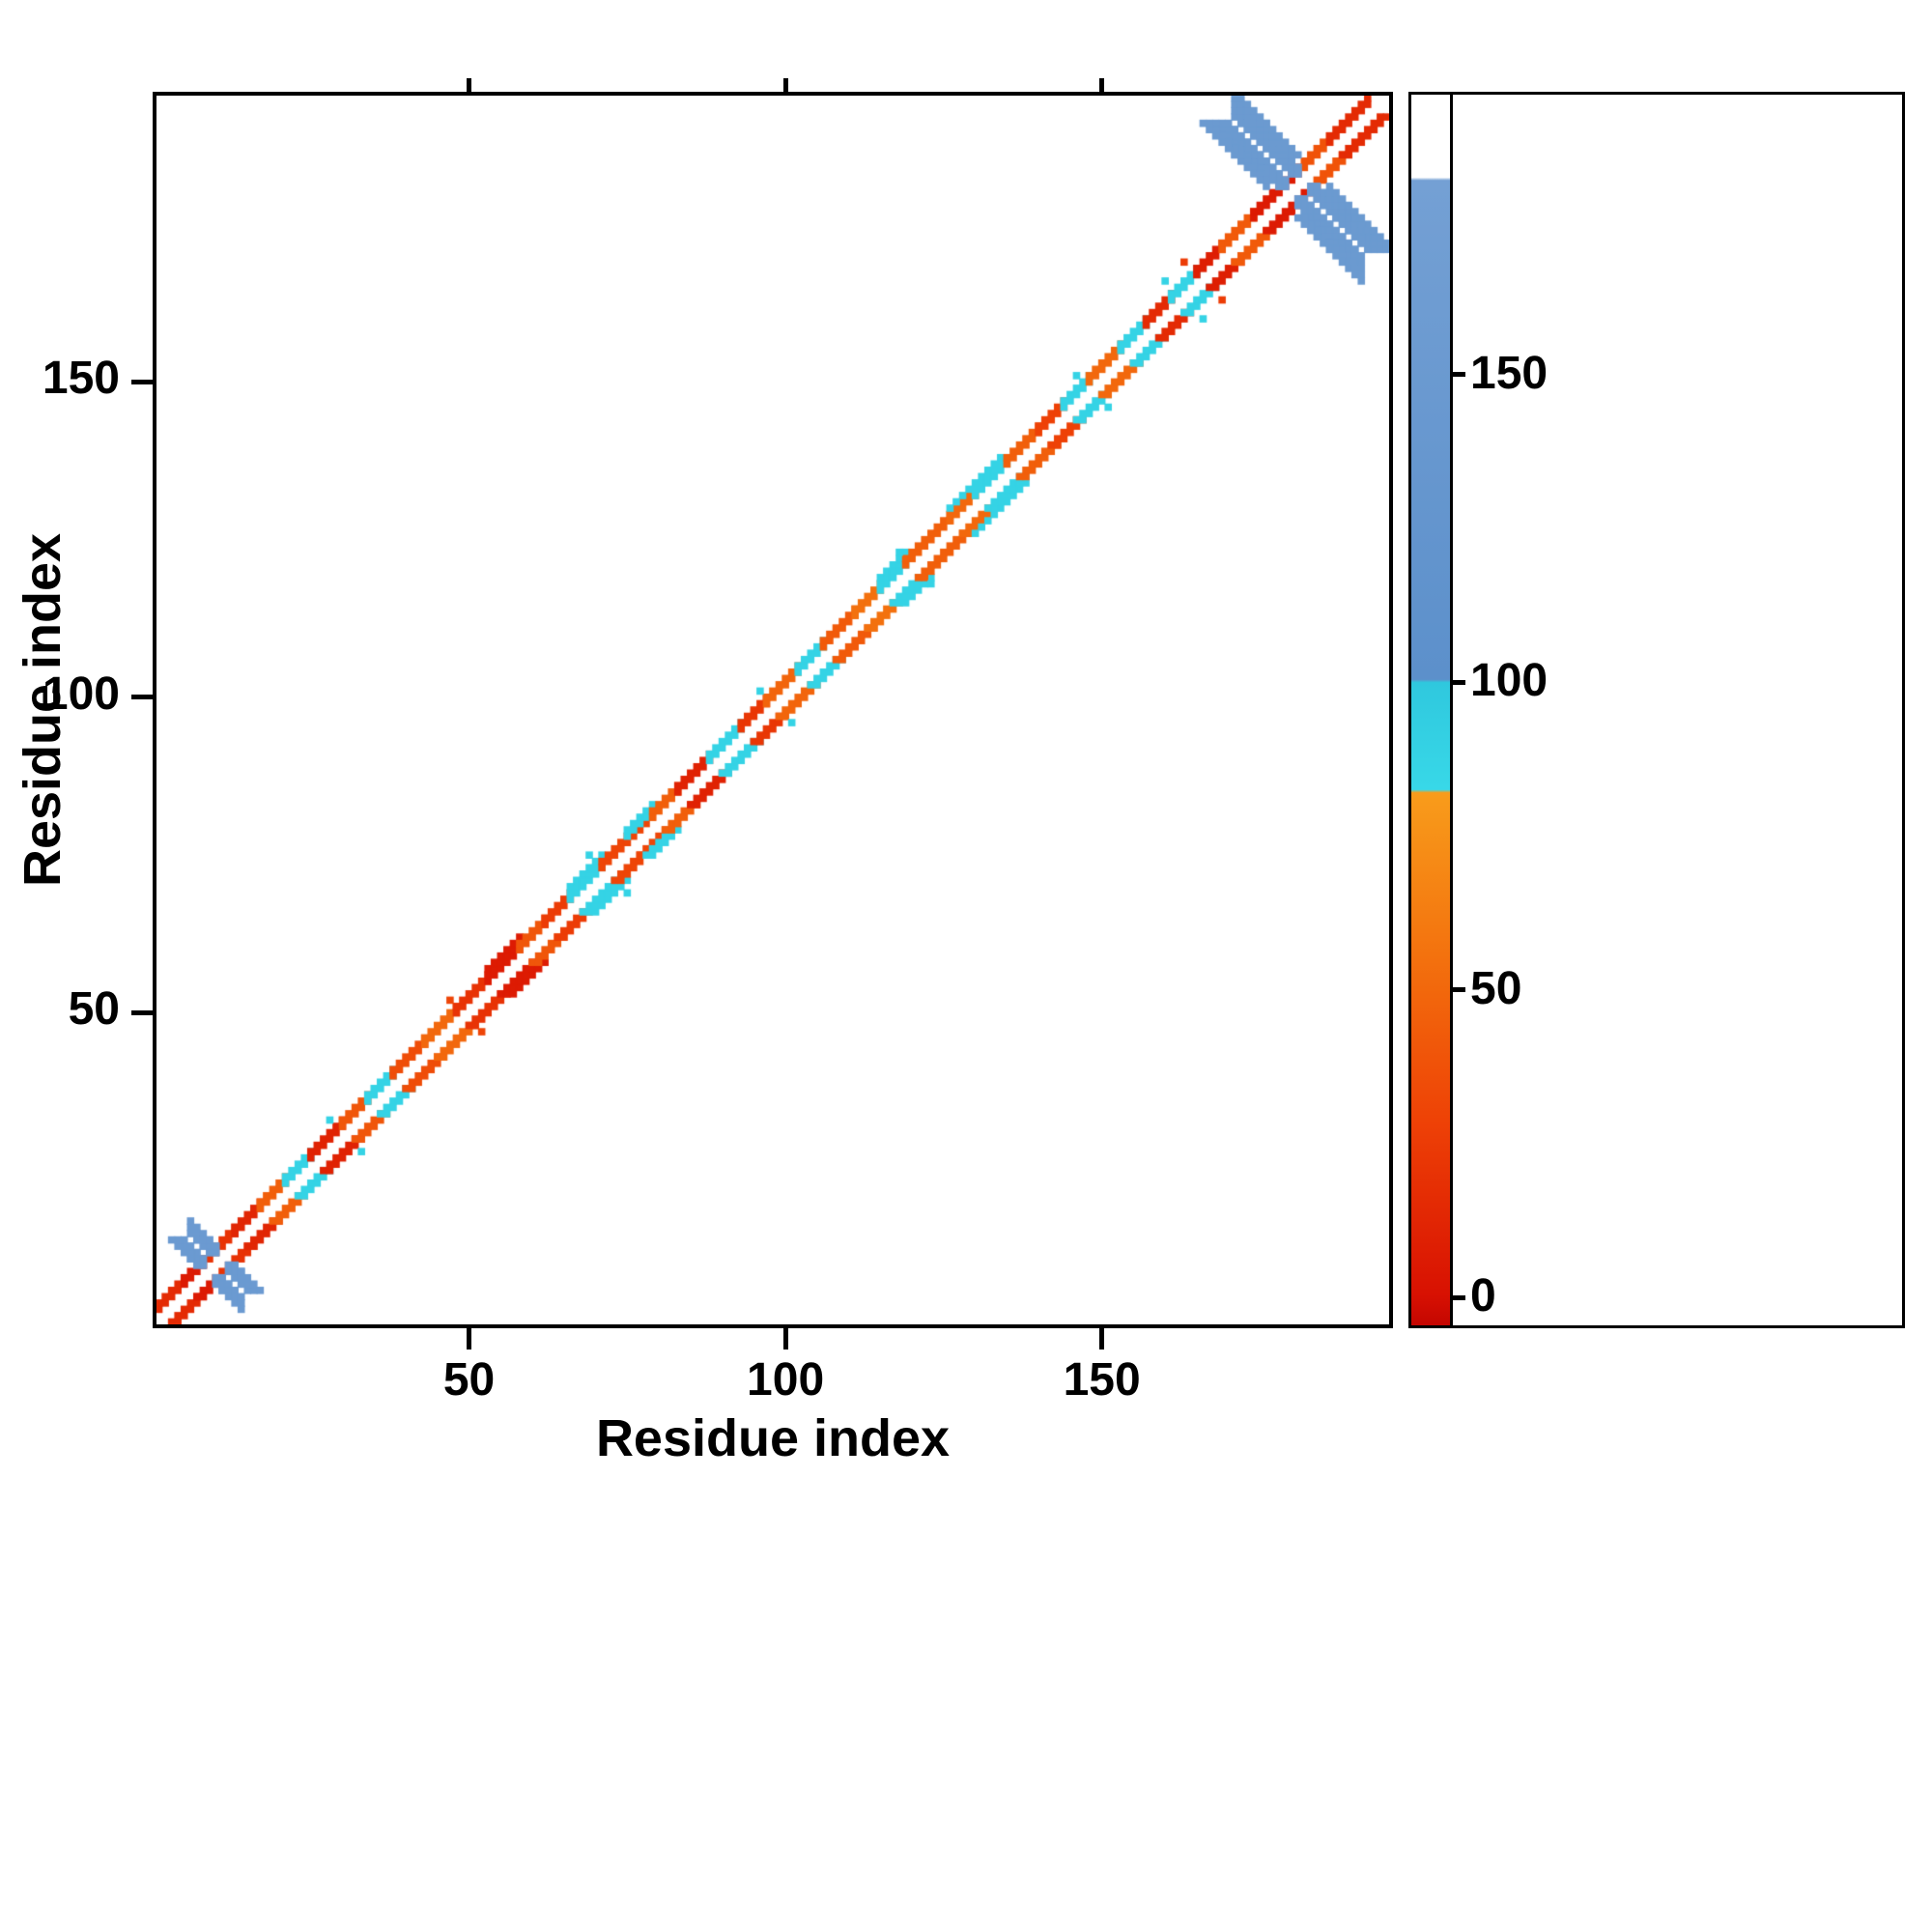 This screenshot has width=1932, height=1932. I want to click on colorbar-tick-label: 100, so click(1509, 681).